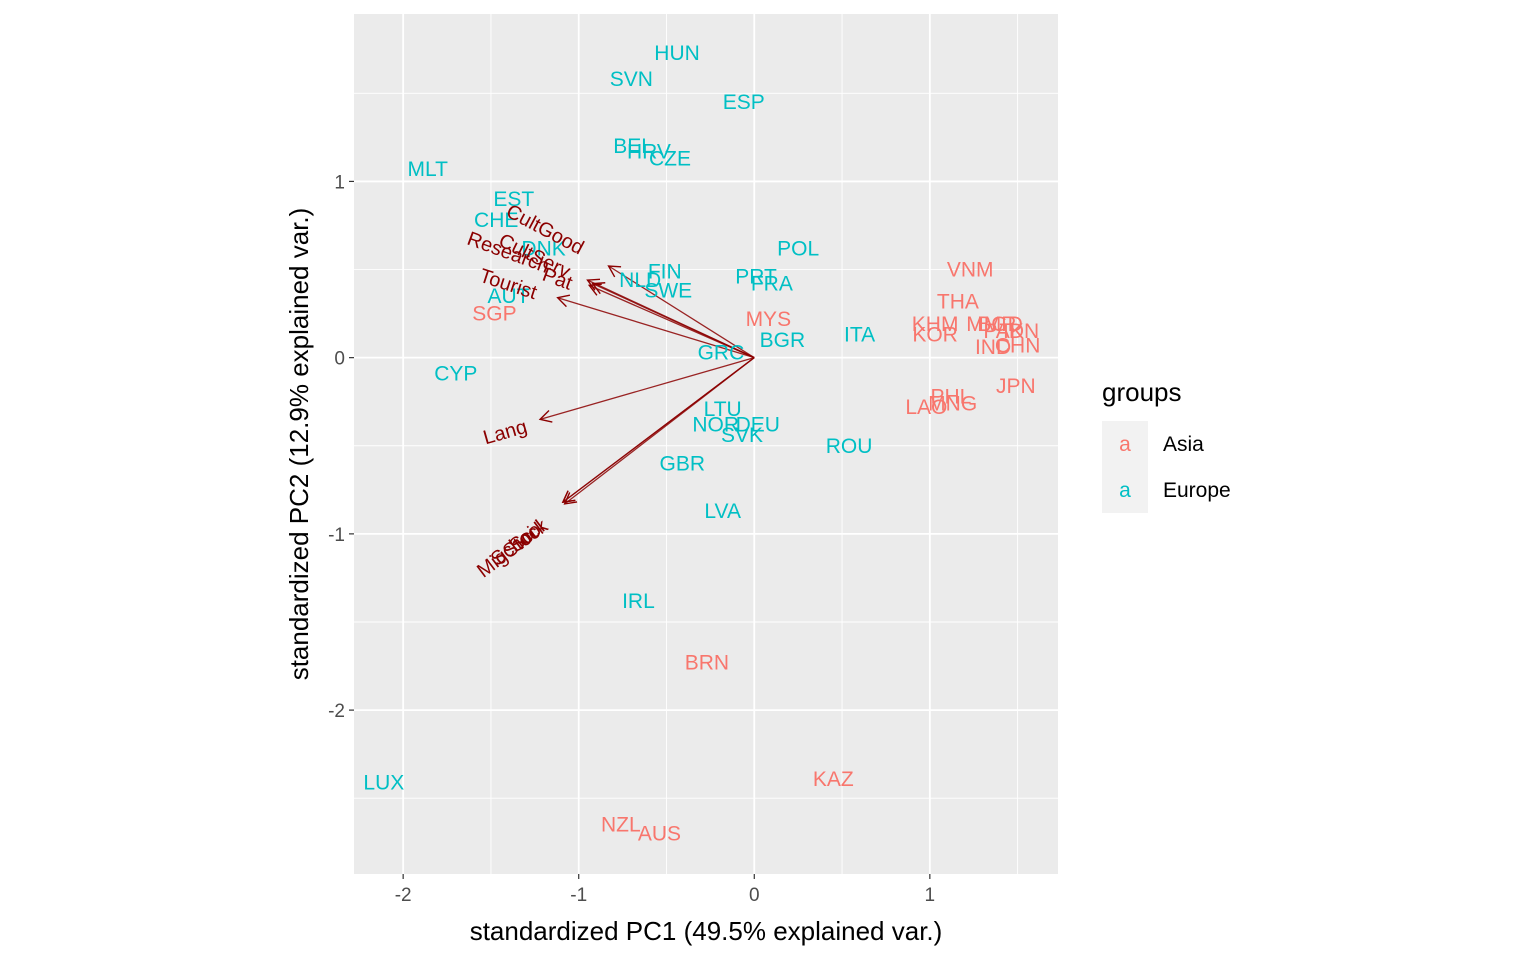  What do you see at coordinates (993, 347) in the screenshot?
I see `point-label: IND` at bounding box center [993, 347].